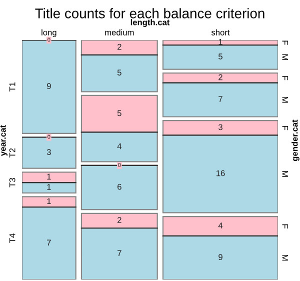  Describe the element at coordinates (220, 32) in the screenshot. I see `category-label: short` at that location.